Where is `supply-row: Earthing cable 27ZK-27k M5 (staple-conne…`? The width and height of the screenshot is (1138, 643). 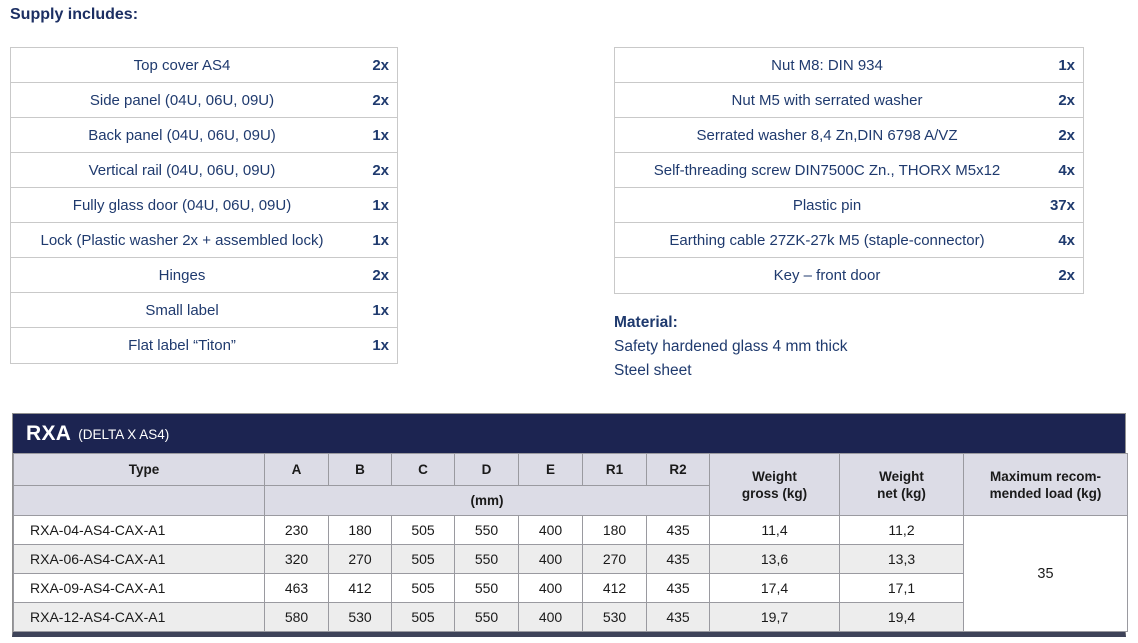 supply-row: Earthing cable 27ZK-27k M5 (staple-conne… is located at coordinates (849, 240).